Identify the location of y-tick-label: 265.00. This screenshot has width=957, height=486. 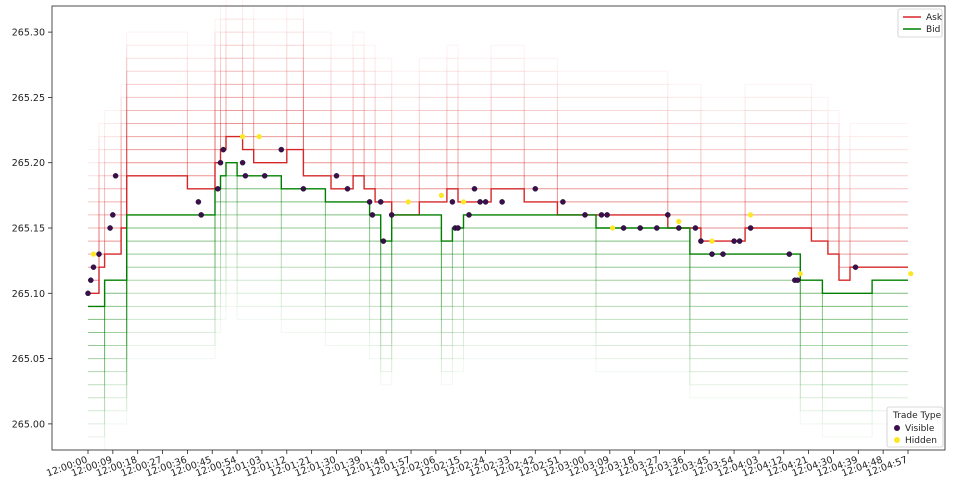
(28, 424).